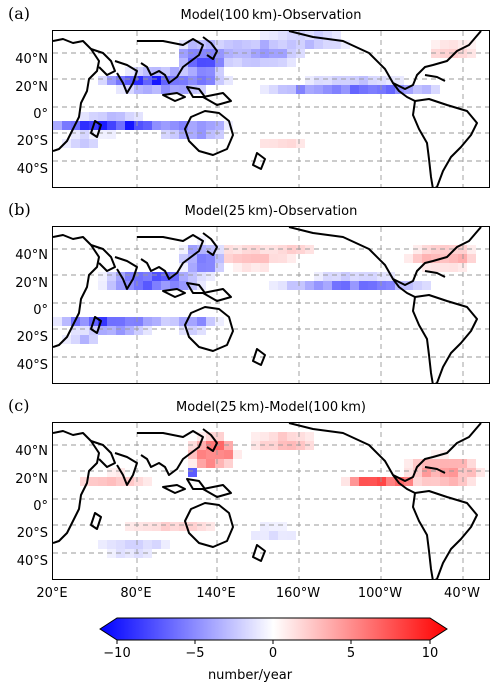 This screenshot has height=694, width=500. I want to click on lat-label: 0°, so click(40, 310).